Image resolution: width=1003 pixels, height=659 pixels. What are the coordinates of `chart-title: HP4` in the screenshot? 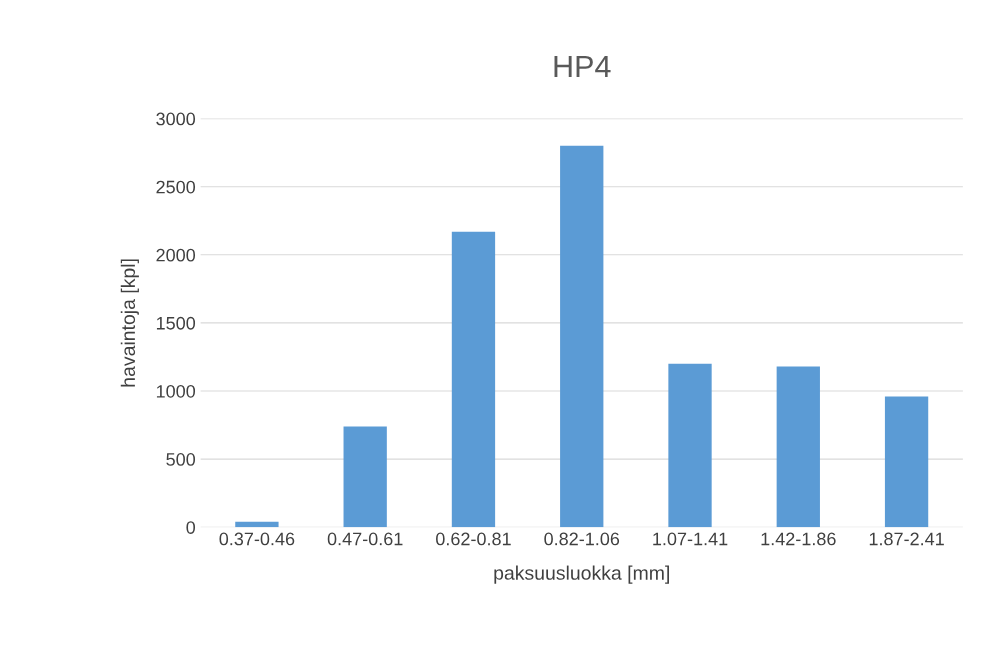 It's located at (582, 66).